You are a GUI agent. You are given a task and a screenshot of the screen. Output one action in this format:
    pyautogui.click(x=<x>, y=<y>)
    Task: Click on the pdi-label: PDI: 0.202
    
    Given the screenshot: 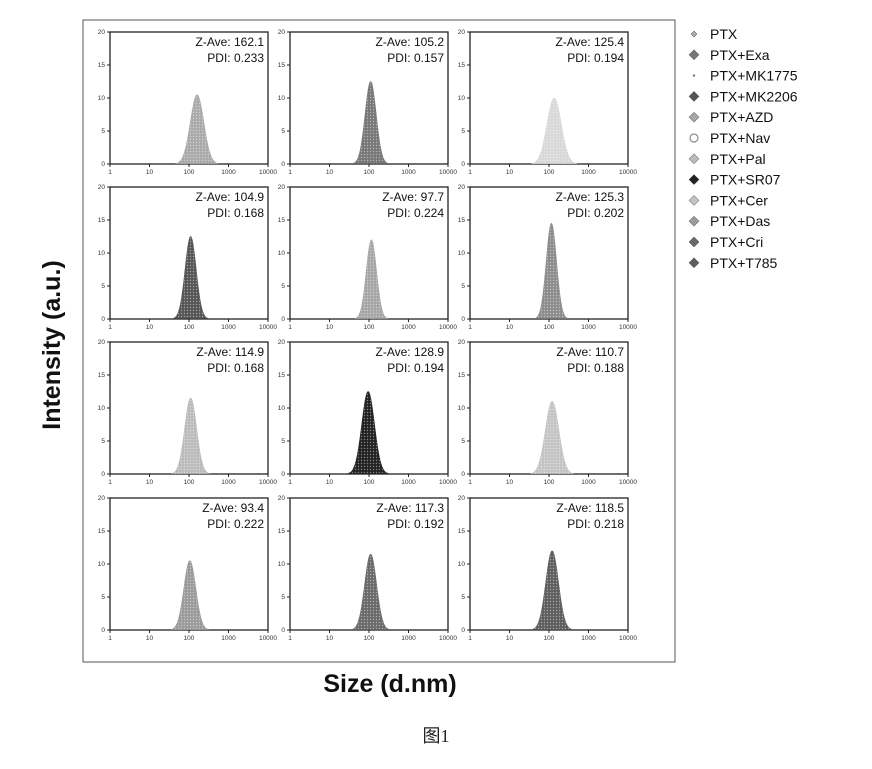 What is the action you would take?
    pyautogui.click(x=595, y=213)
    